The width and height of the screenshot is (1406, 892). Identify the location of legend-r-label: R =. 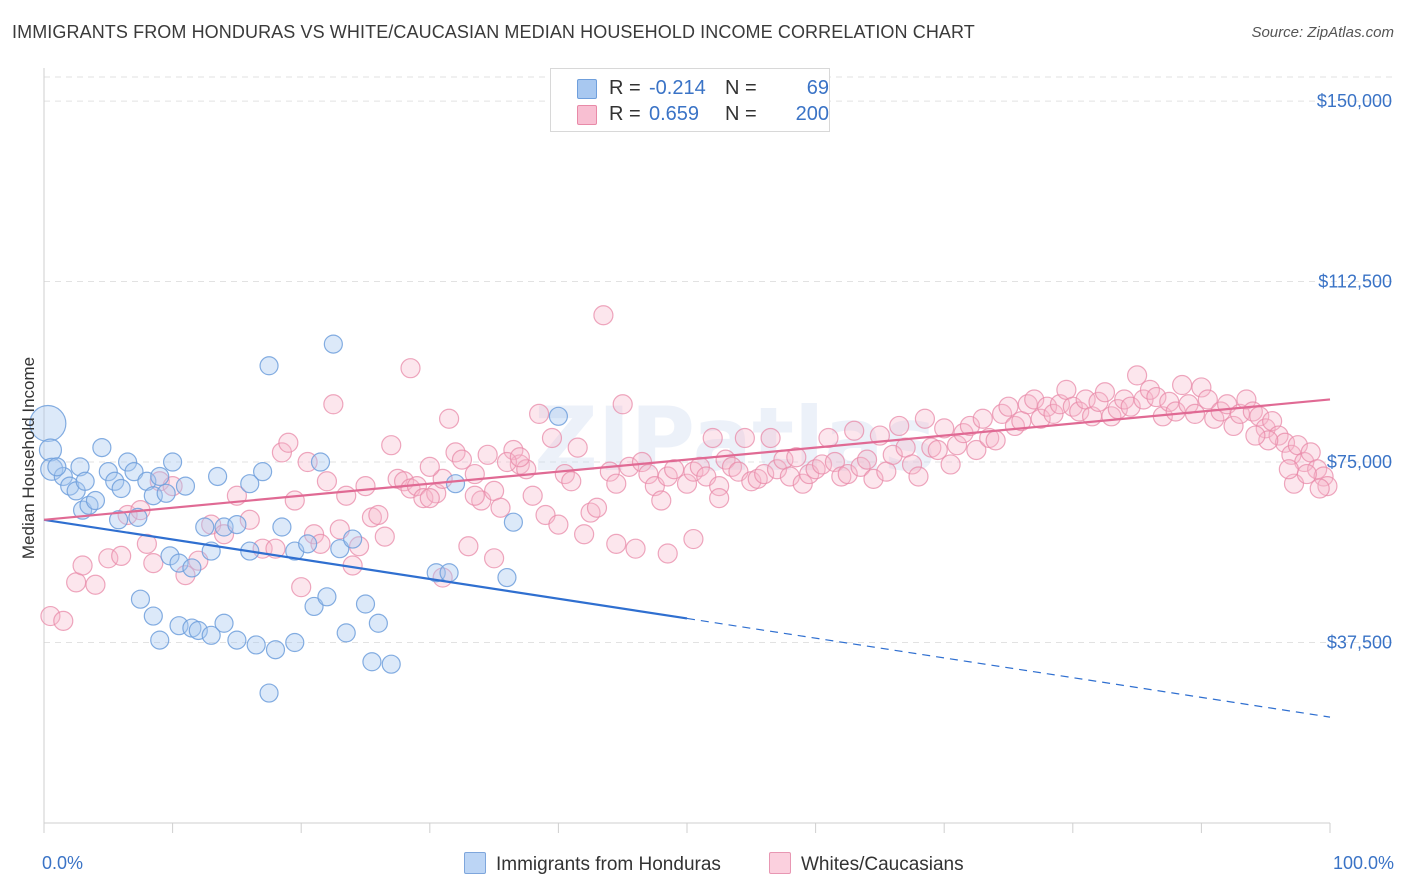
(625, 88).